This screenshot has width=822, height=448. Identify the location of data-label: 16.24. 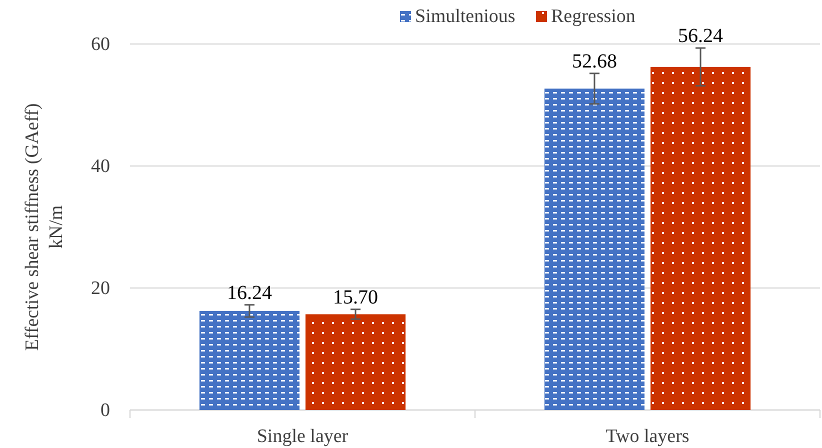
(249, 293).